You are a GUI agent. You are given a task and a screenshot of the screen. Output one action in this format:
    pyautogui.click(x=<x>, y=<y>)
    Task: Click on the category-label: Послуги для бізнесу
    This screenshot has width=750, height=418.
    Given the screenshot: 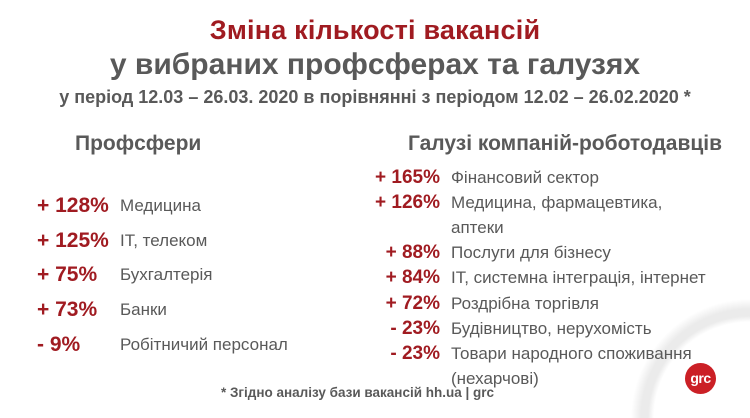 What is the action you would take?
    pyautogui.click(x=531, y=253)
    